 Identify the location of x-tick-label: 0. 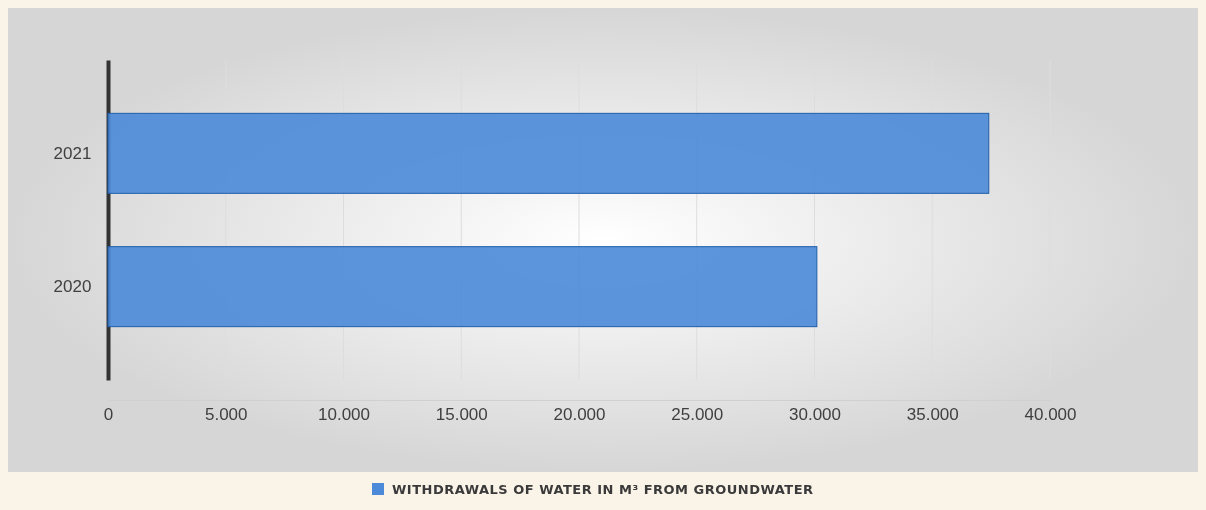
(108, 414).